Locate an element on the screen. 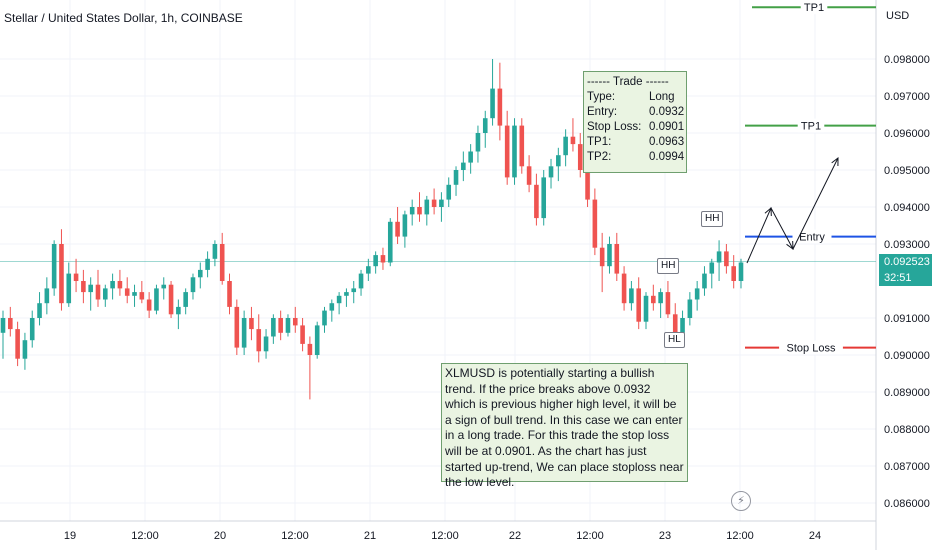  y-tick-label: 0.086000 is located at coordinates (907, 504).